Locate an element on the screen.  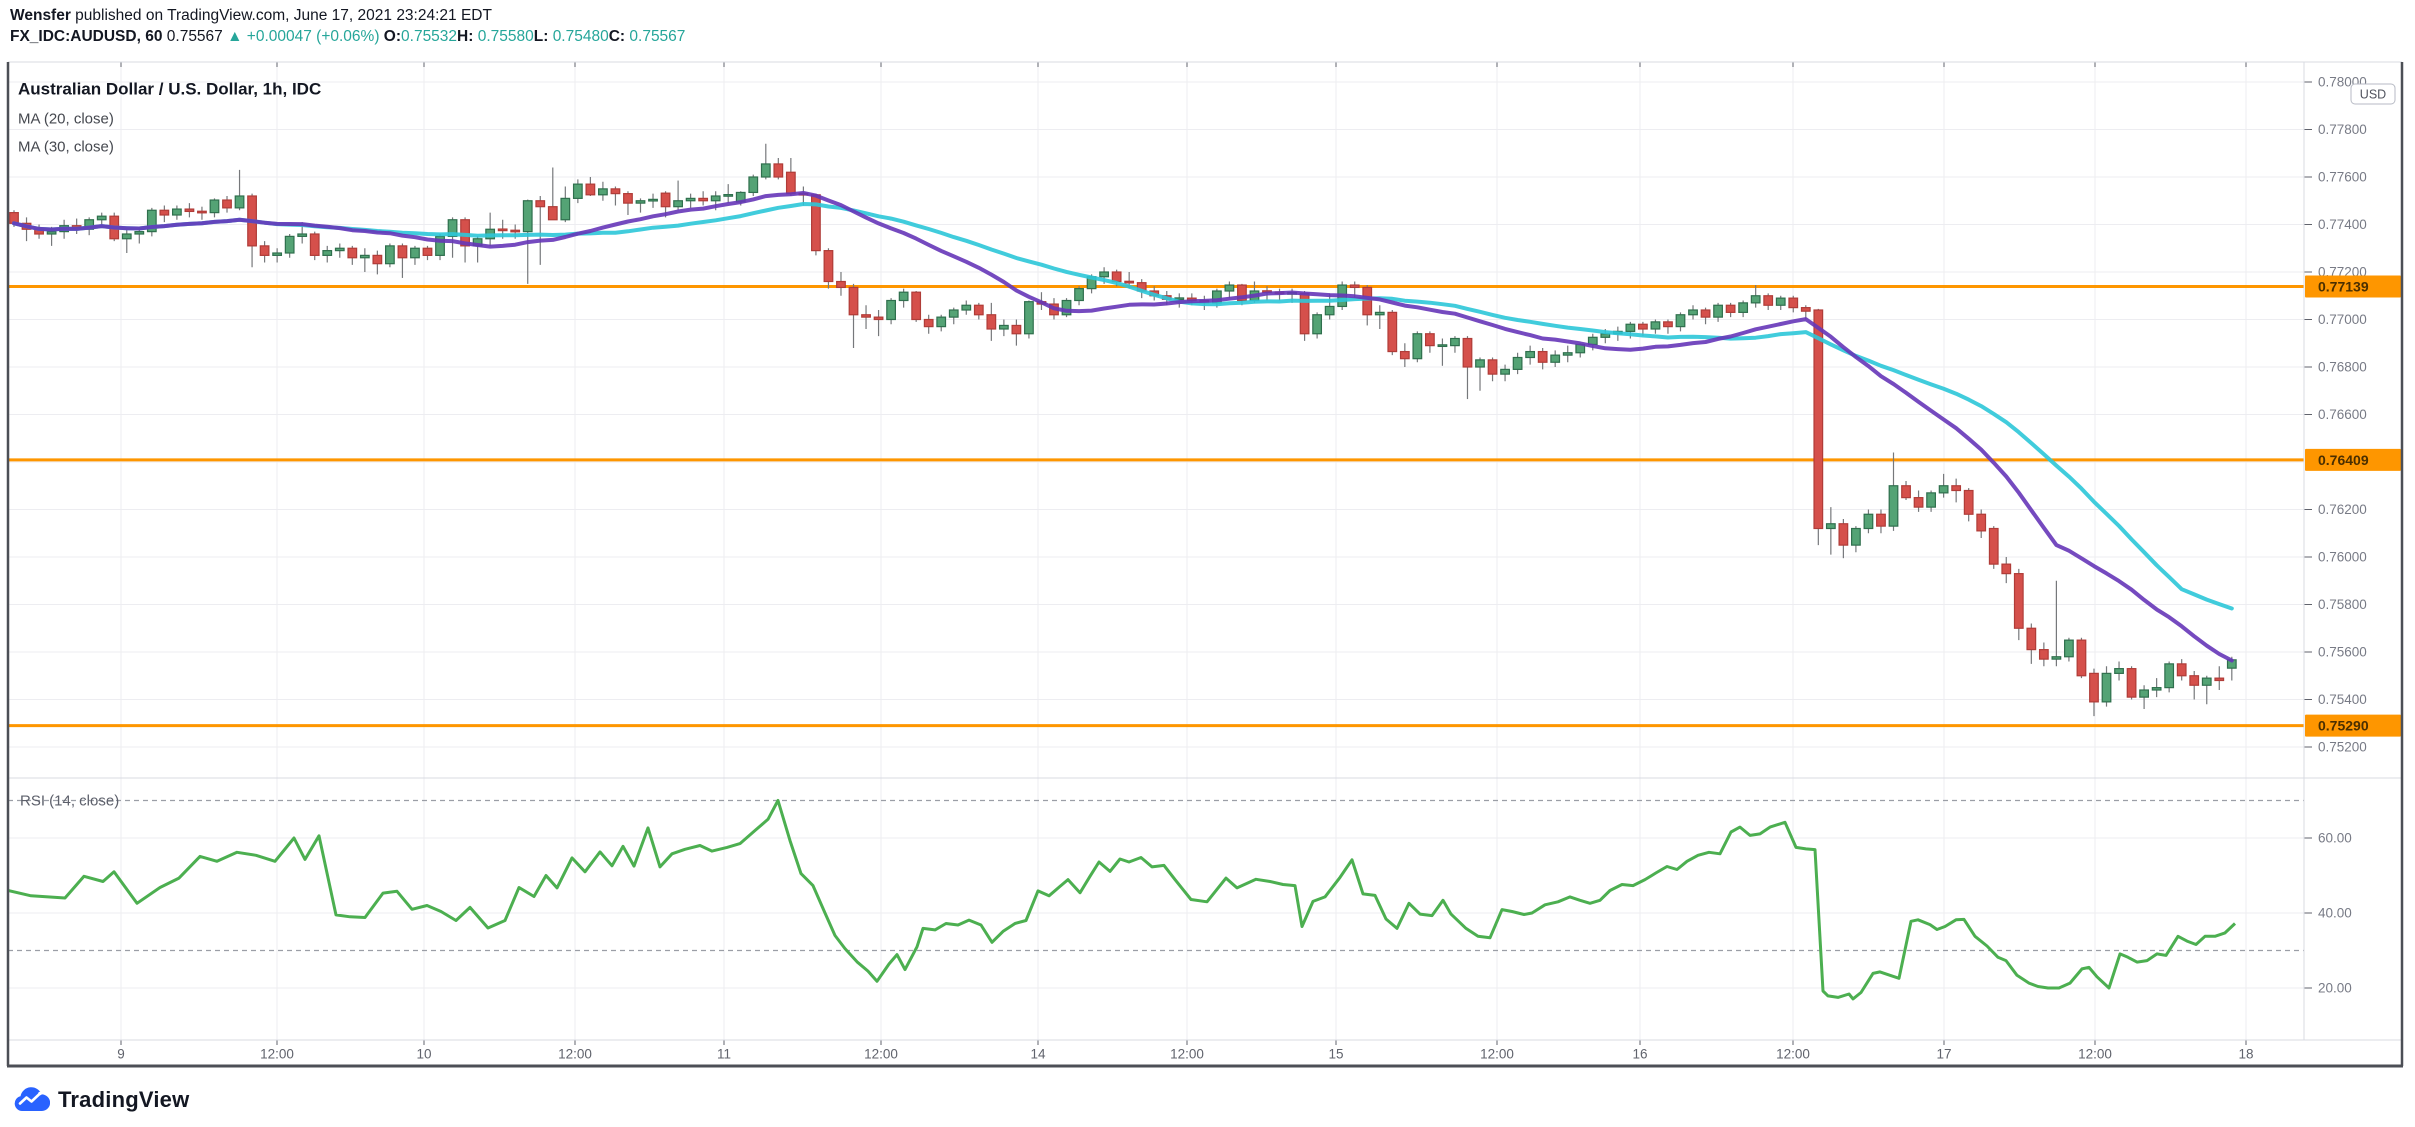
rsi-tick-label: 40.00 is located at coordinates (2335, 913).